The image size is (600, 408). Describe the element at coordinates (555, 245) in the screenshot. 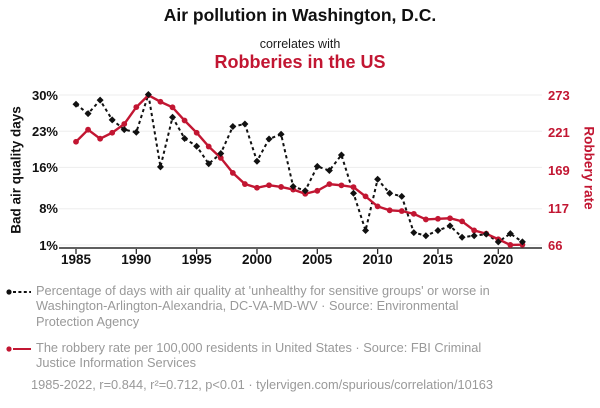

I see `y-axis-right-tick-label: 66` at that location.